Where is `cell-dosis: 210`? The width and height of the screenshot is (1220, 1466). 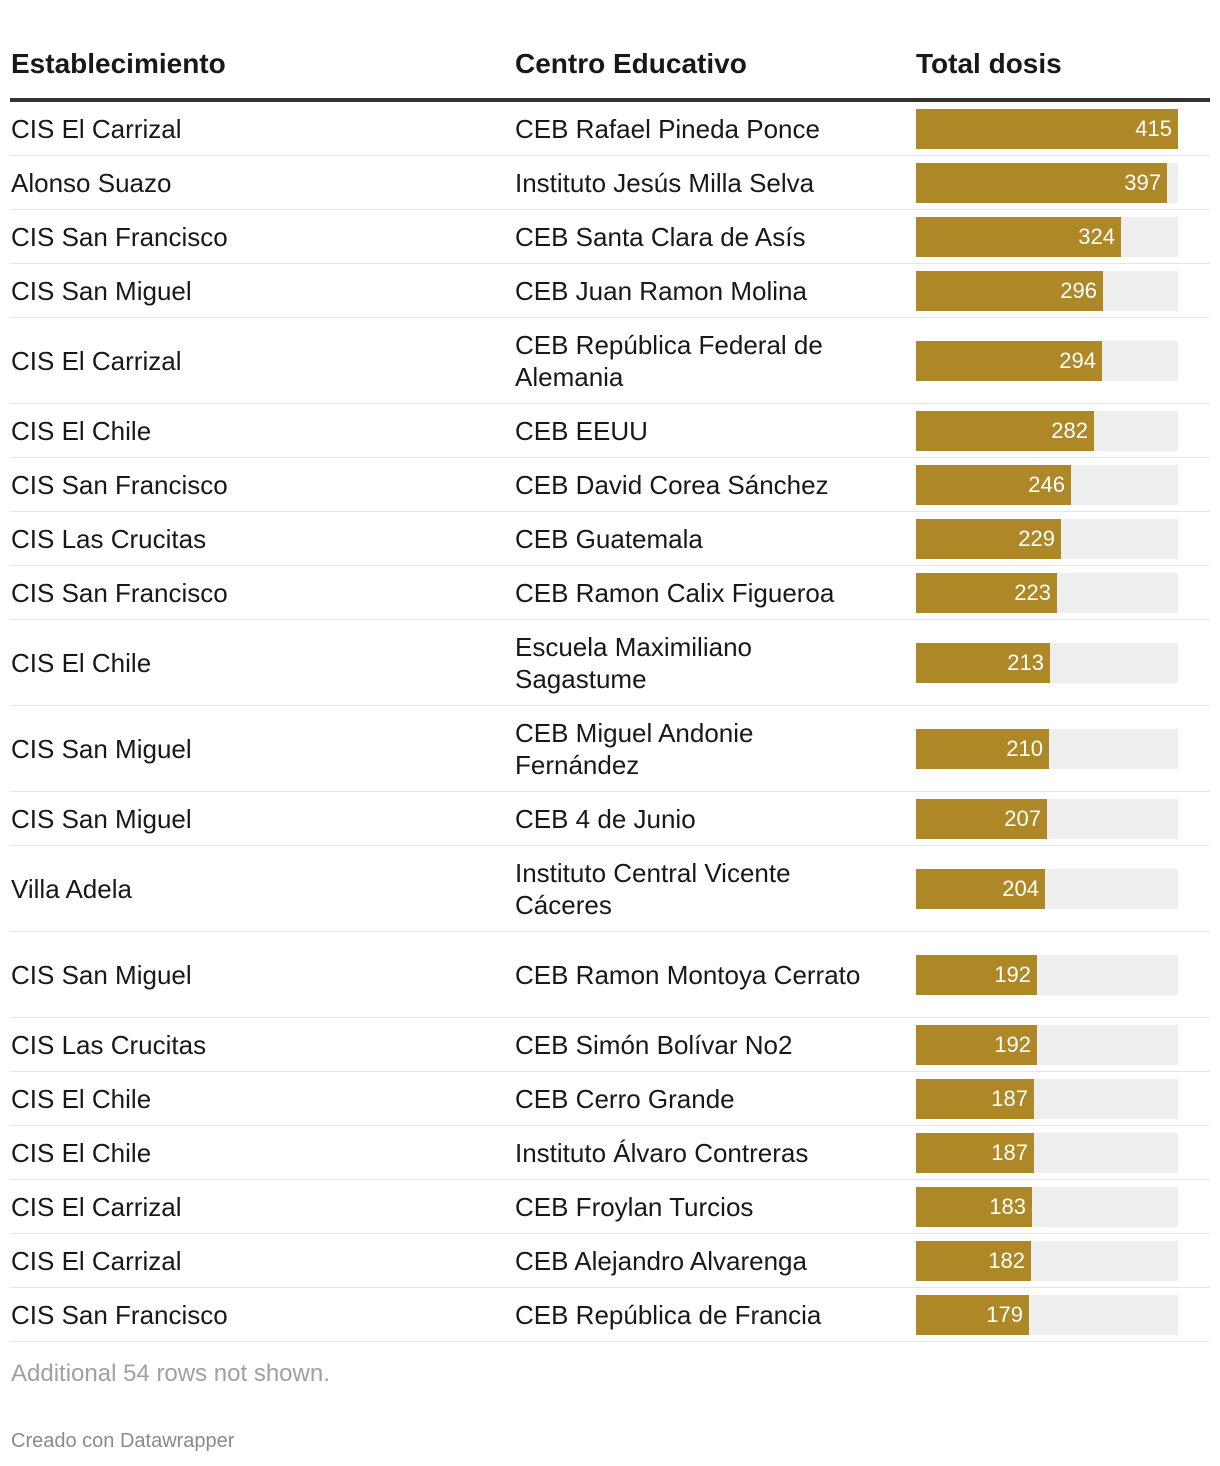
cell-dosis: 210 is located at coordinates (1047, 748).